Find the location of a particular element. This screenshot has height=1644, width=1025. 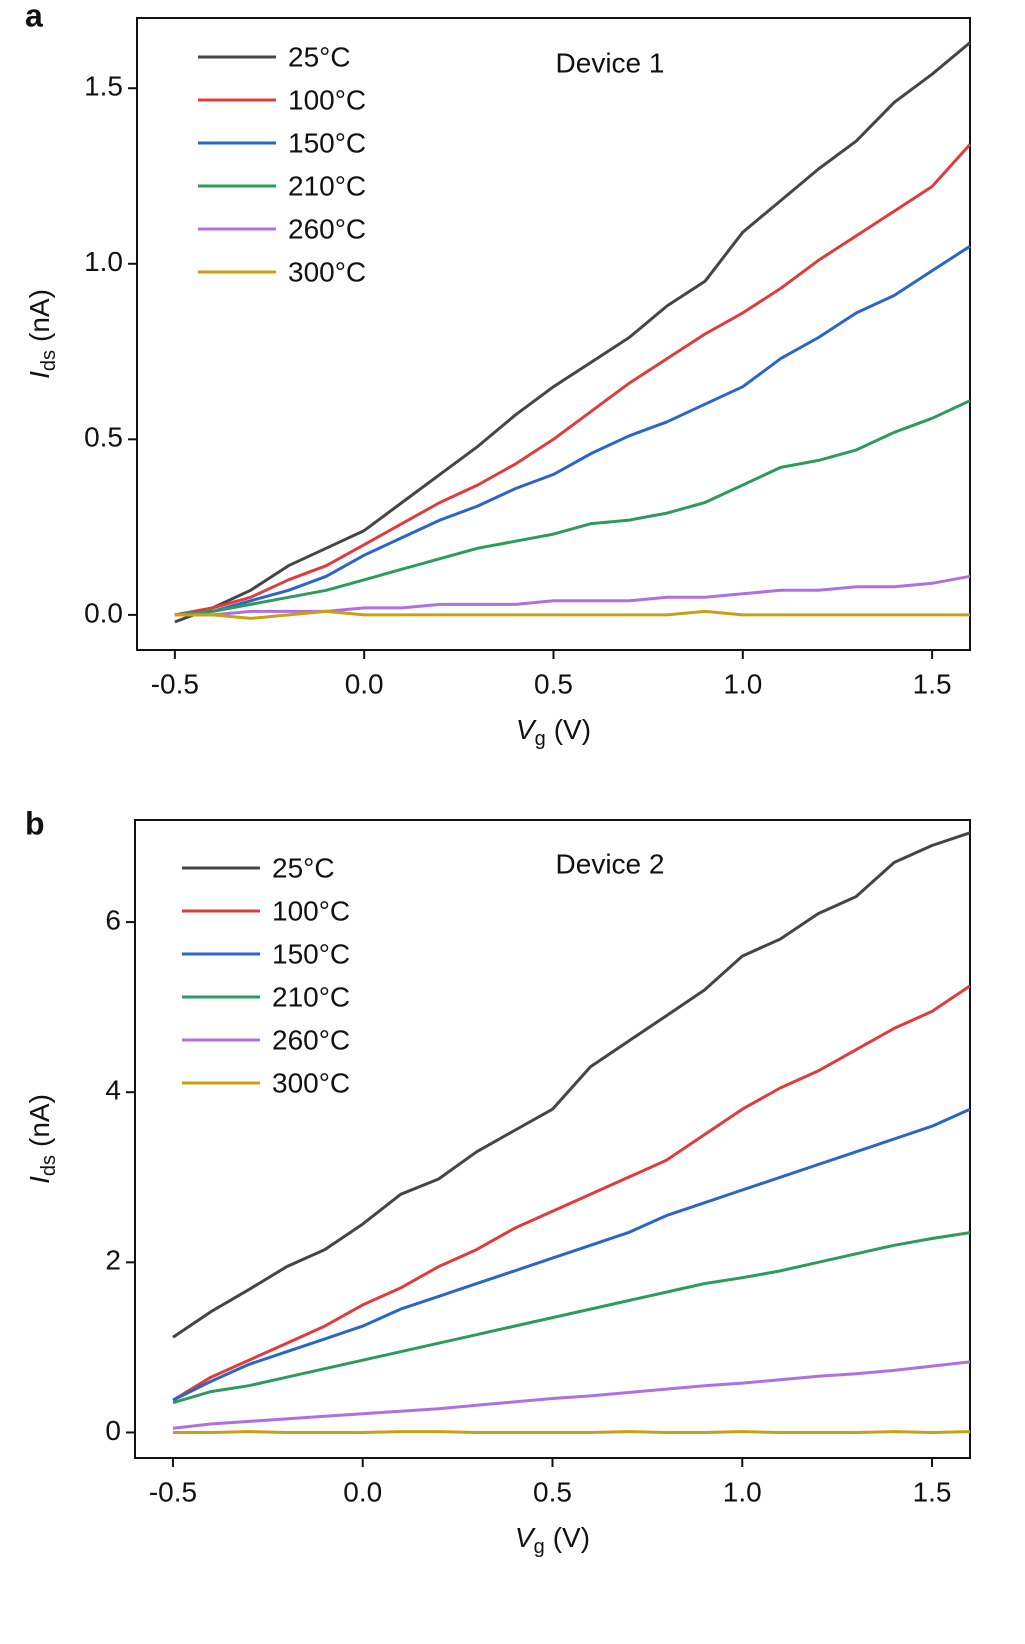

y-tick-label: 1.0 is located at coordinates (103, 261).